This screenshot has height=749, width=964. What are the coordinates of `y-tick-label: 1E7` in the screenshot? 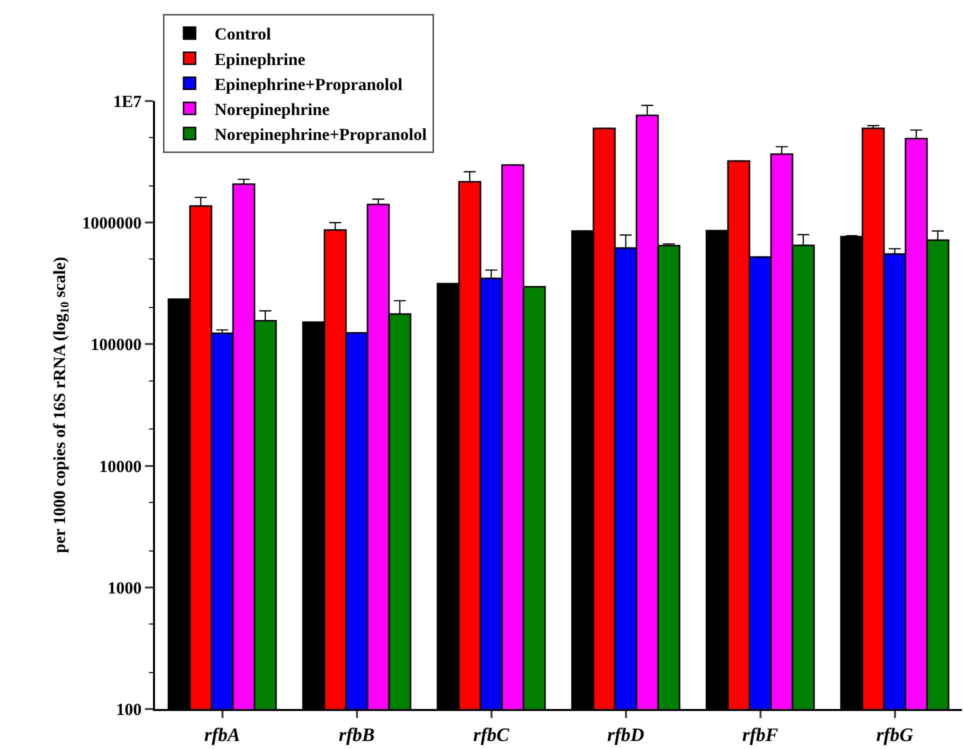 It's located at (127, 101).